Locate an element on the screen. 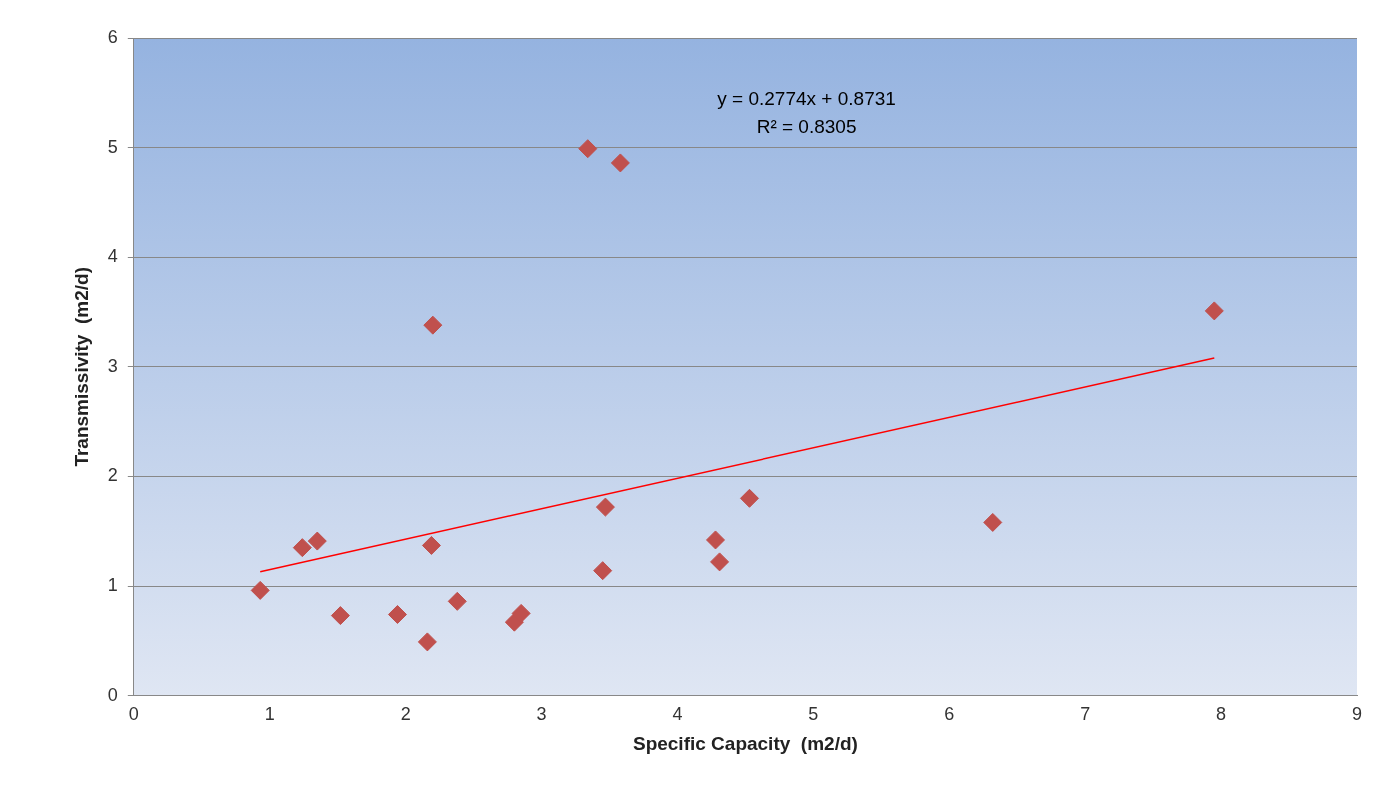 The height and width of the screenshot is (798, 1387). y-tick-label: 5 is located at coordinates (112, 146).